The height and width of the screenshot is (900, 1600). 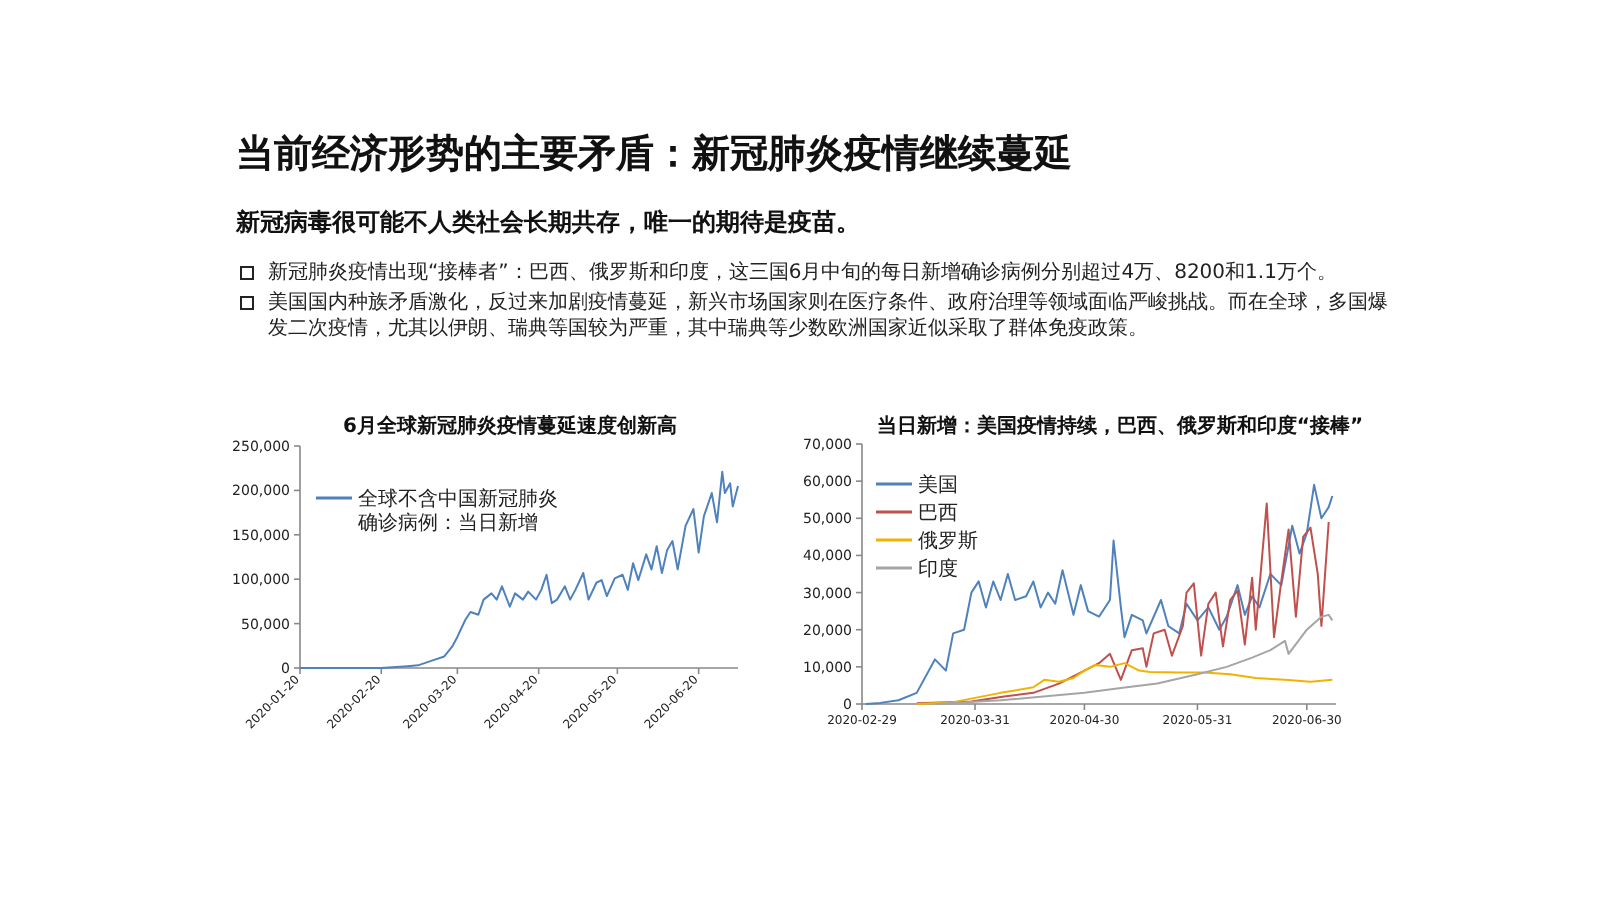 I want to click on text: 当前经济形势的主要矛盾：新冠肺炎疫情继续蔓延, so click(x=654, y=155).